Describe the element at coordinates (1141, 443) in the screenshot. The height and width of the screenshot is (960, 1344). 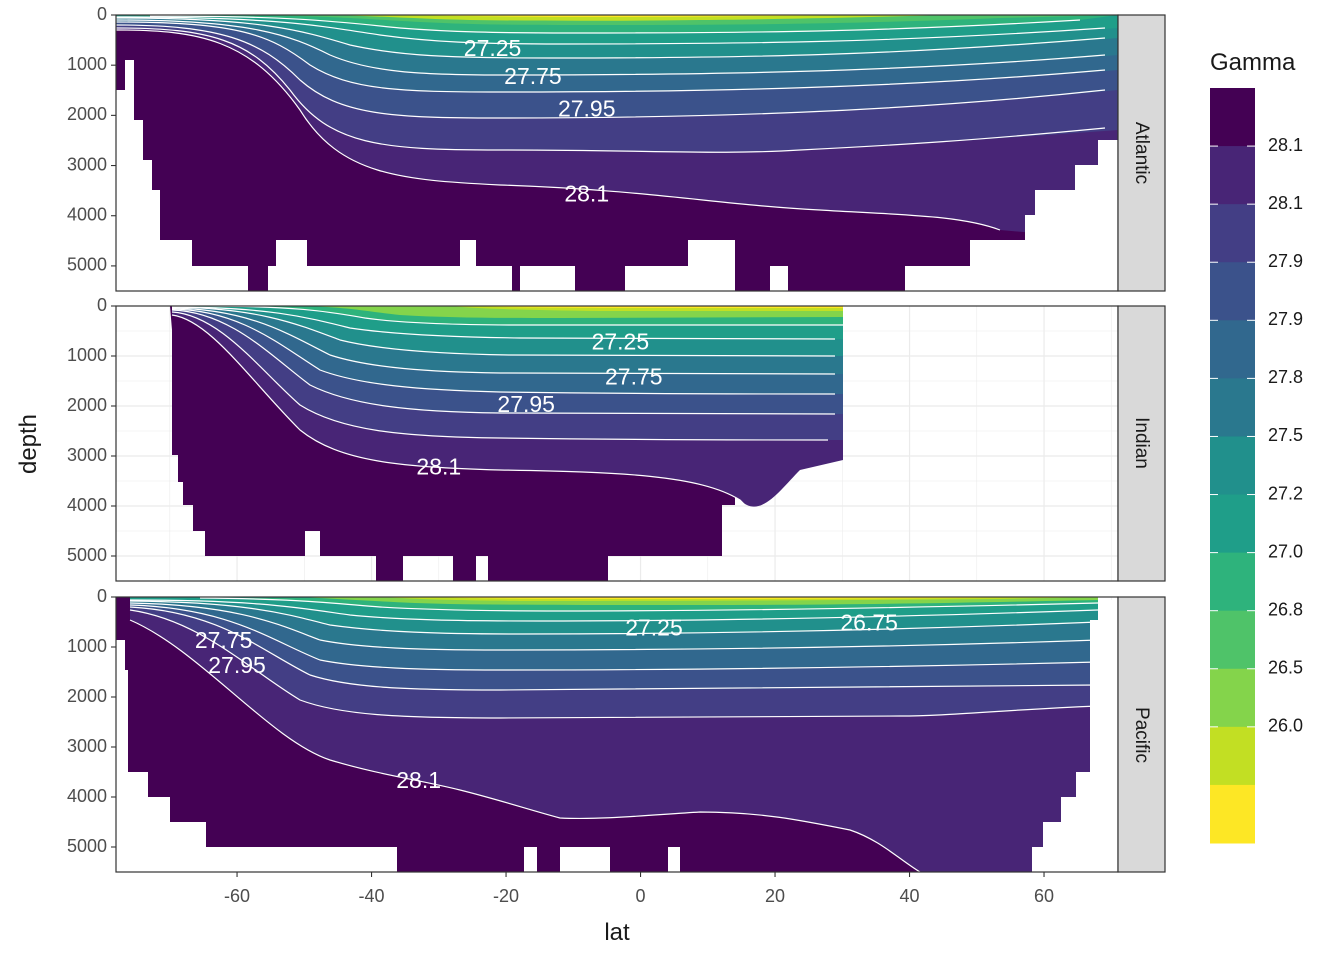
I see `facet-label-indian: Indian` at that location.